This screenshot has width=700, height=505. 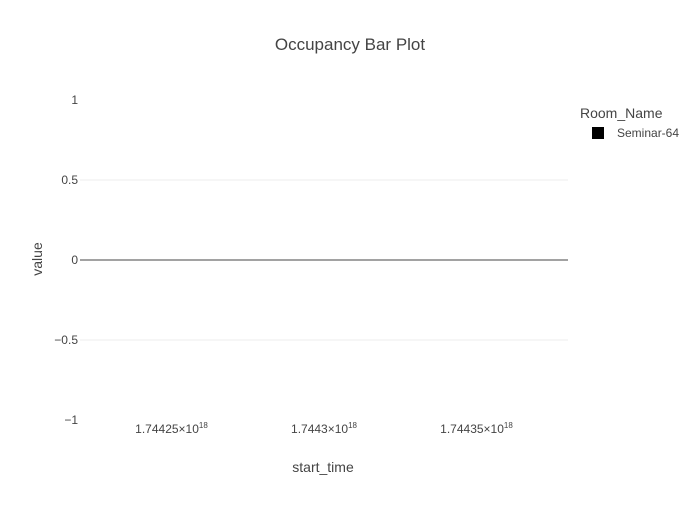 What do you see at coordinates (621, 113) in the screenshot?
I see `legend-title: Room_Name` at bounding box center [621, 113].